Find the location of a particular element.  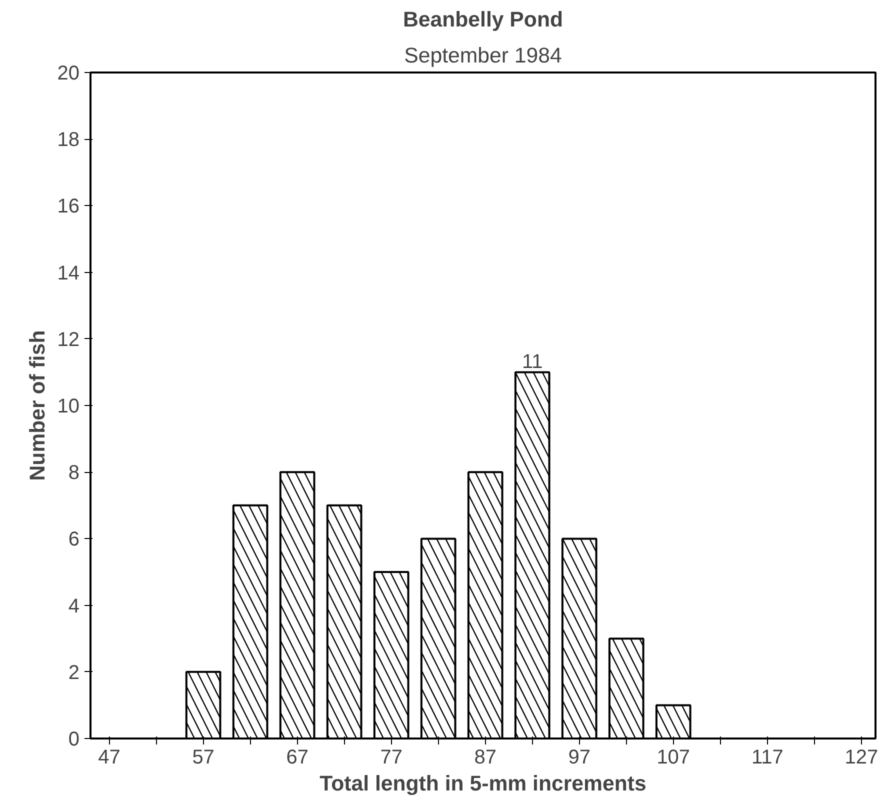

y-tick-label: 16 is located at coordinates (68, 207).